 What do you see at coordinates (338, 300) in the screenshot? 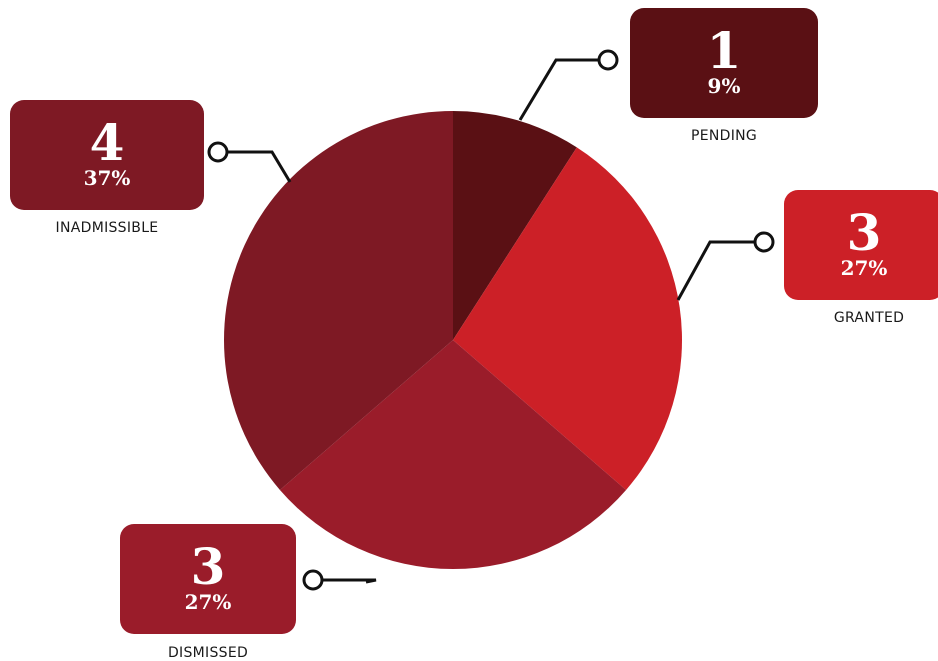
I see `pie-slice-inadmissible` at bounding box center [338, 300].